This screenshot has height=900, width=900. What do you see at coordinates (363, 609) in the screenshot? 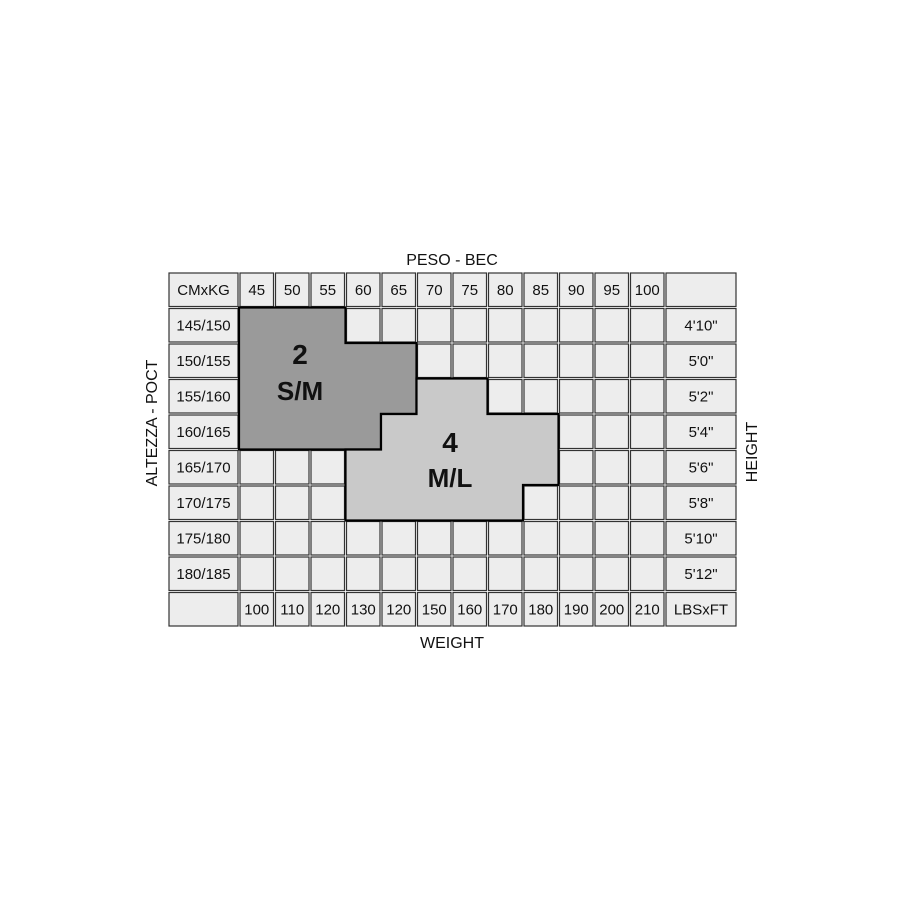
I see `lbs-tick-label: 130` at bounding box center [363, 609].